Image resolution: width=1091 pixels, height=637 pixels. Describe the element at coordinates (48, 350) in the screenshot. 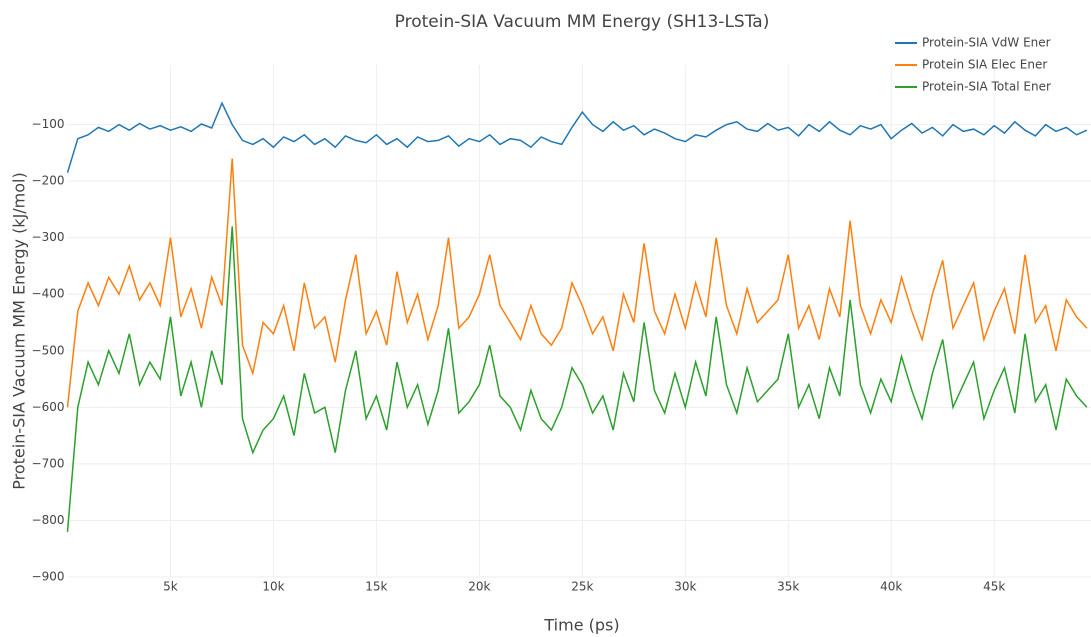

I see `y-tick-label: −500` at that location.